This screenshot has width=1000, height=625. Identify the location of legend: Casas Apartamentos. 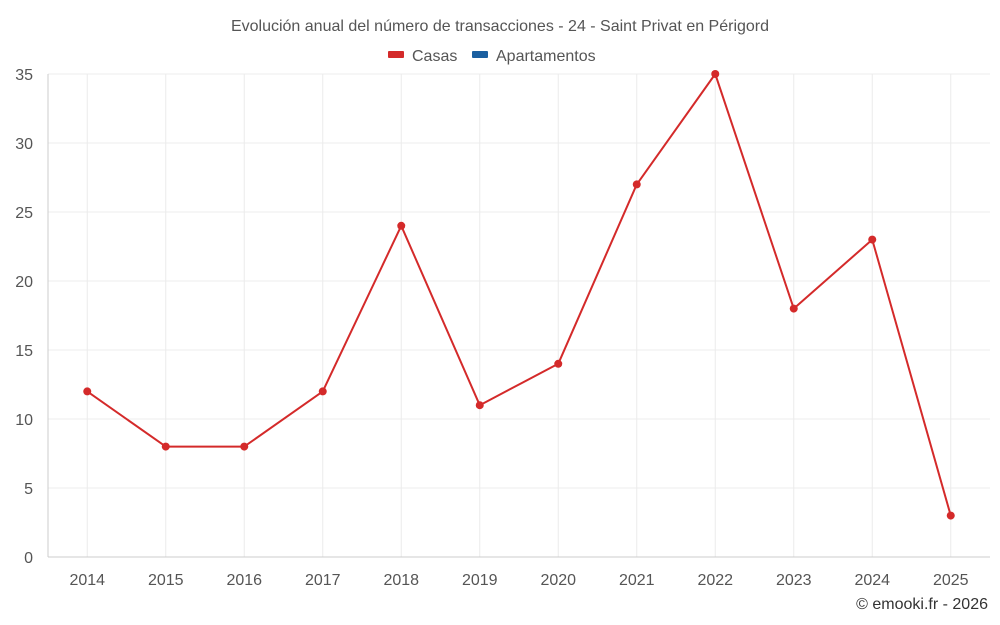
(492, 56).